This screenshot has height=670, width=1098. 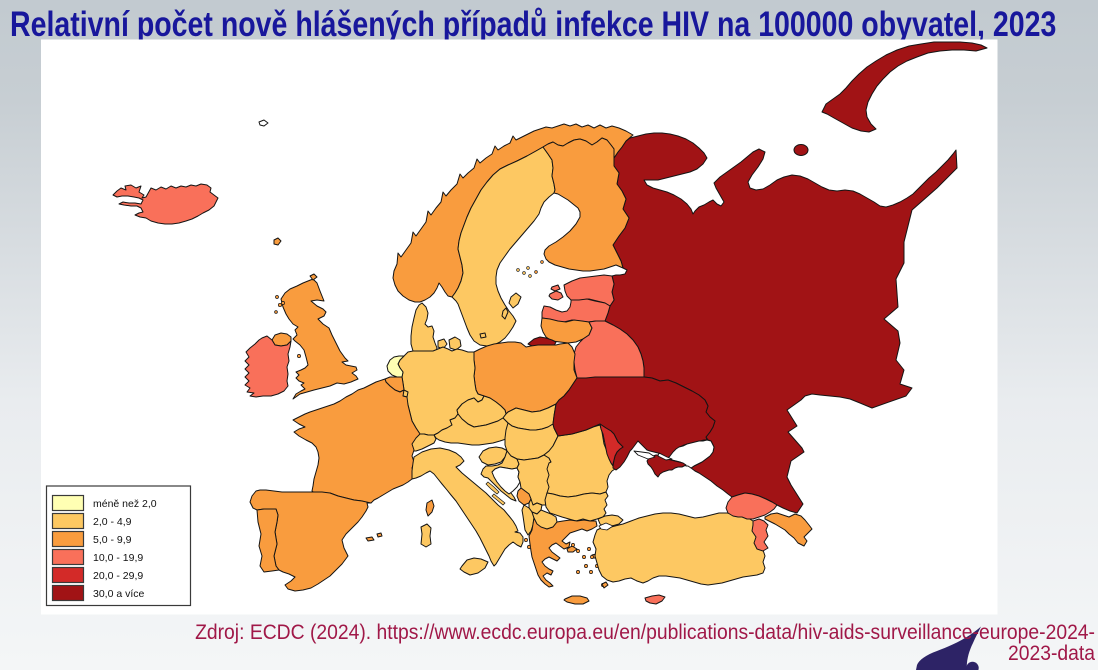 What do you see at coordinates (119, 594) in the screenshot?
I see `svg-text: 30,0 a více` at bounding box center [119, 594].